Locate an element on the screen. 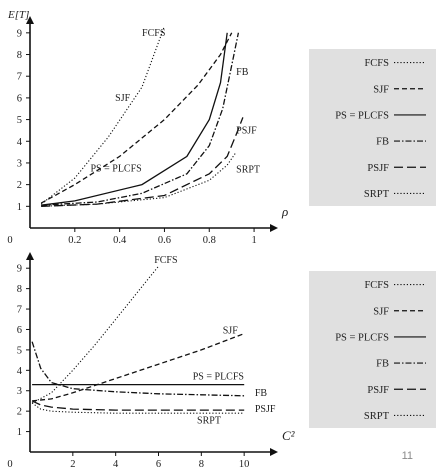 Image resolution: width=445 pixels, height=473 pixels. legend-bottom: FCFS SJF PS = PLCFS FB PSJF SRPT is located at coordinates (372, 349).